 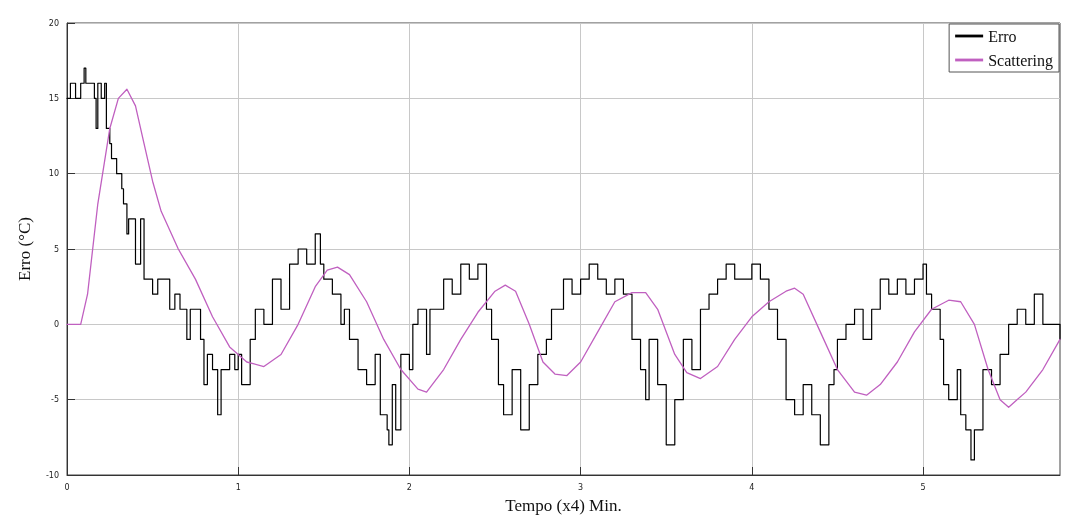 What do you see at coordinates (53, 98) in the screenshot?
I see `y-tick-label: 15` at bounding box center [53, 98].